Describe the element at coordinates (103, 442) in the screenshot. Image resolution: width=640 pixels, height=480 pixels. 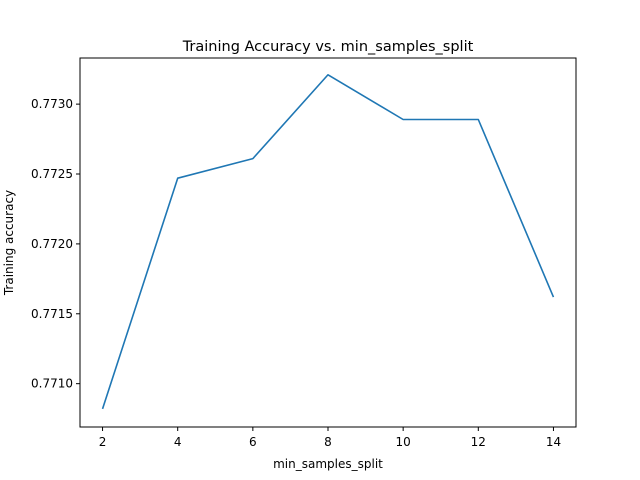
I see `x-tick-label: 2` at that location.